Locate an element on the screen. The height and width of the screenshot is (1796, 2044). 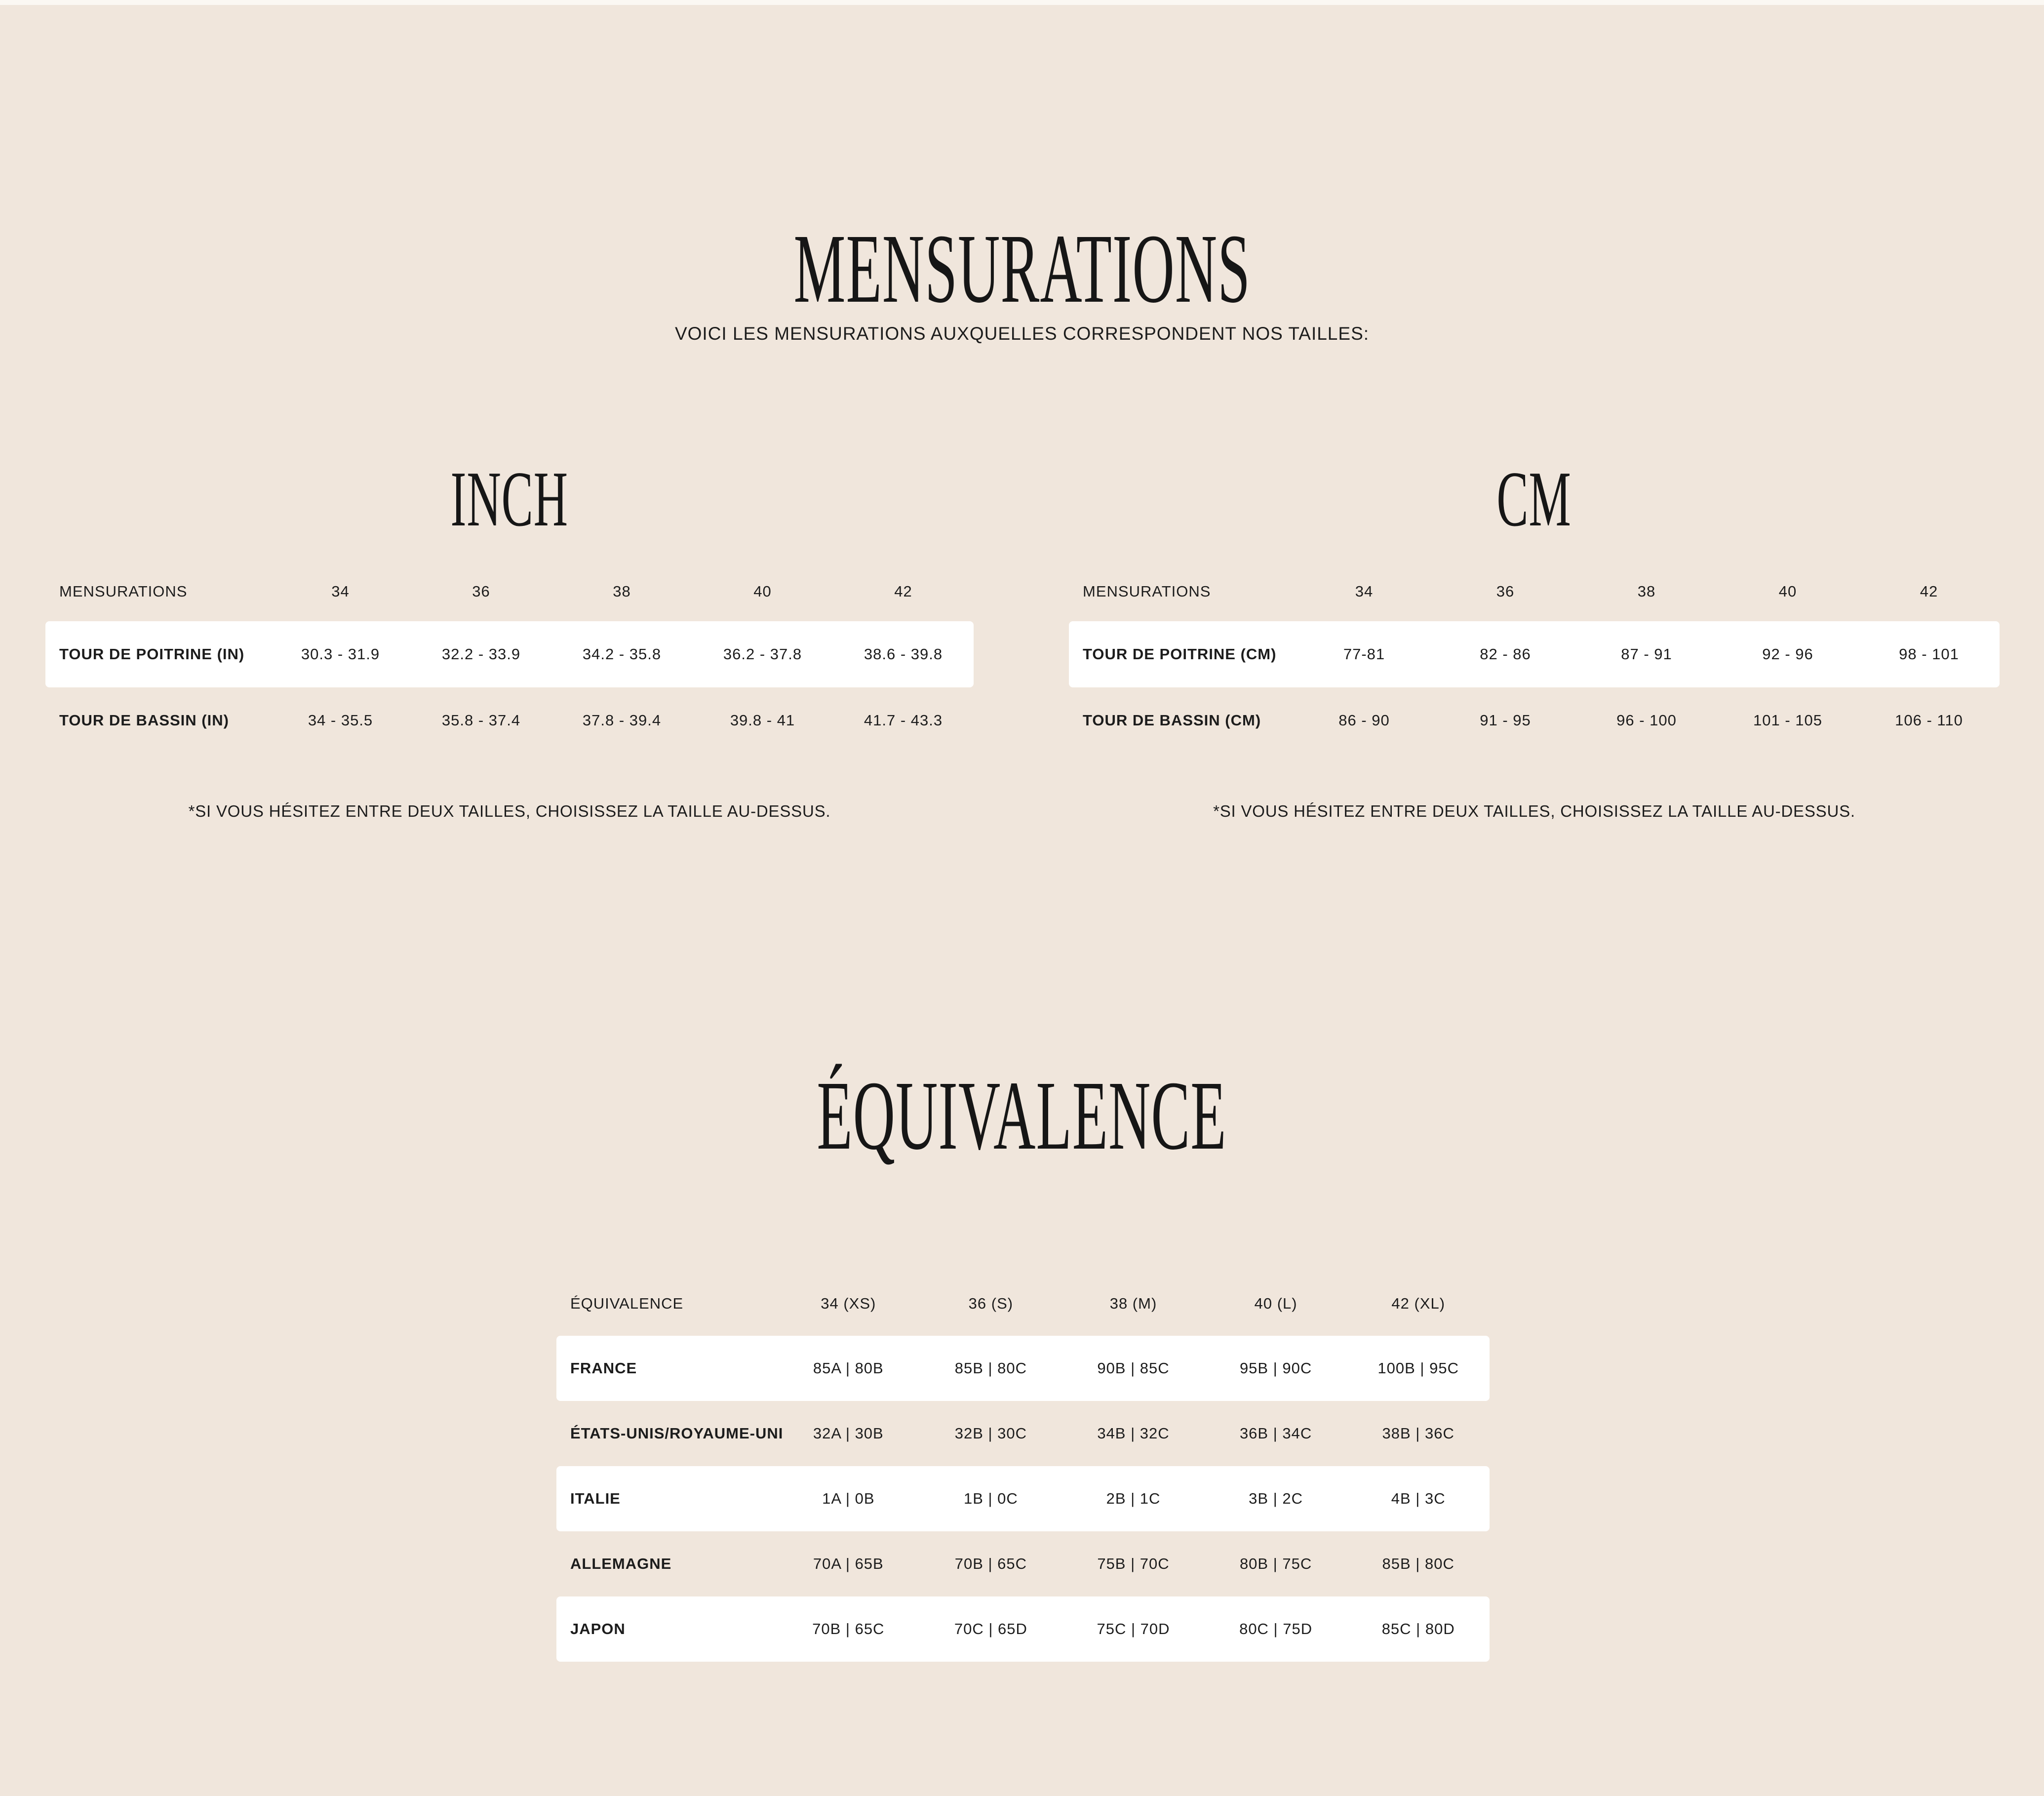
size-value-cell: 34B | 32C is located at coordinates (1133, 1433).